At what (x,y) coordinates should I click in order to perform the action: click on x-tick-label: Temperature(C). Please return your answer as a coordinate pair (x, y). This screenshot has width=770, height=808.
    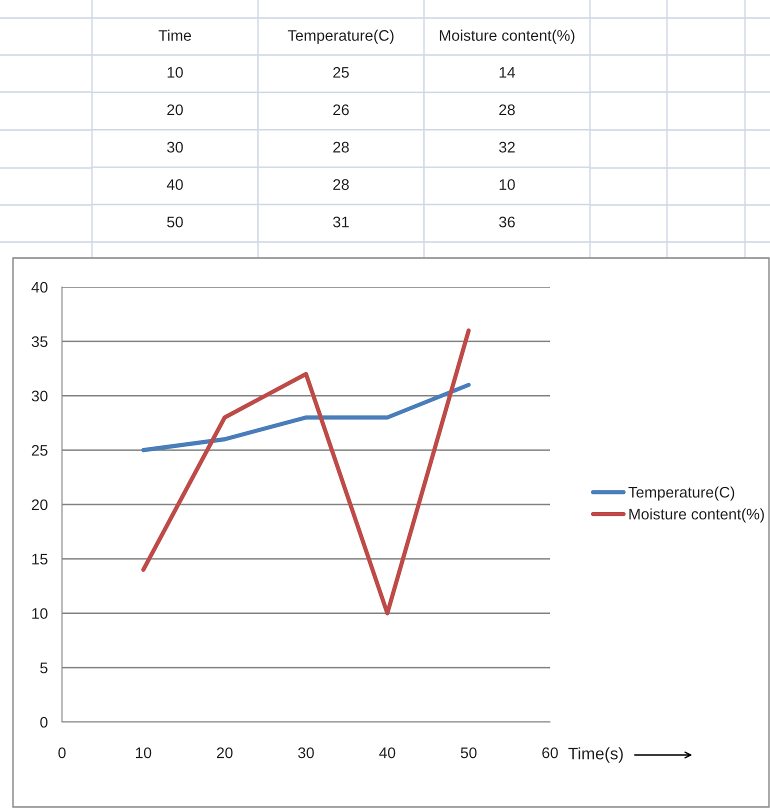
    Looking at the image, I should click on (341, 37).